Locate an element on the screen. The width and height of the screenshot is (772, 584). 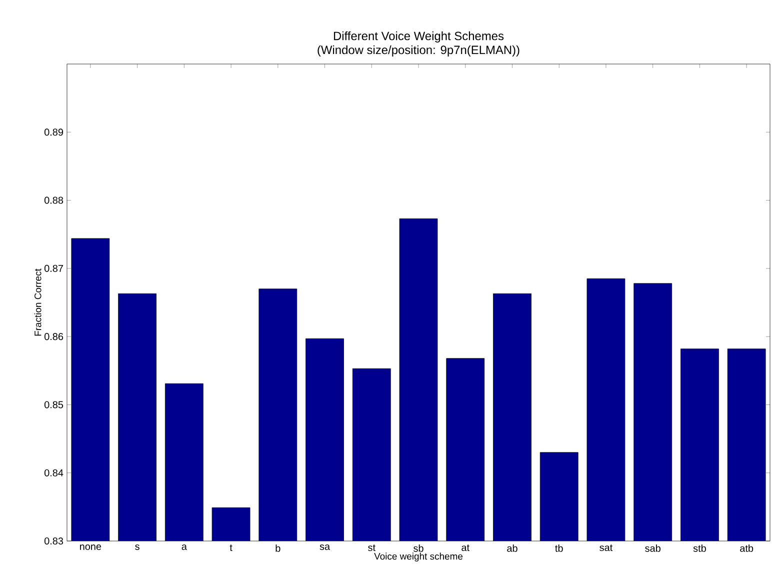
x-tick-label: tb is located at coordinates (559, 548).